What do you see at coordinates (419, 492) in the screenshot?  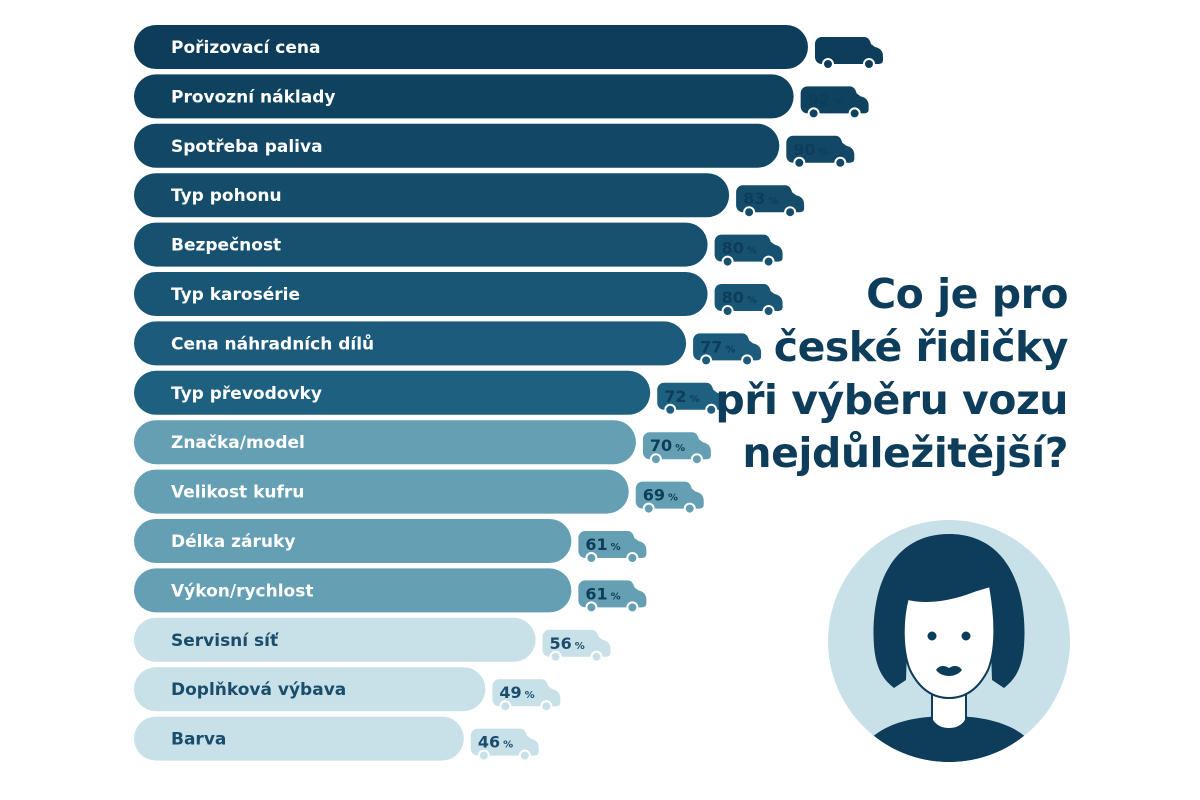 I see `bar-row: Velikost kufru 69%` at bounding box center [419, 492].